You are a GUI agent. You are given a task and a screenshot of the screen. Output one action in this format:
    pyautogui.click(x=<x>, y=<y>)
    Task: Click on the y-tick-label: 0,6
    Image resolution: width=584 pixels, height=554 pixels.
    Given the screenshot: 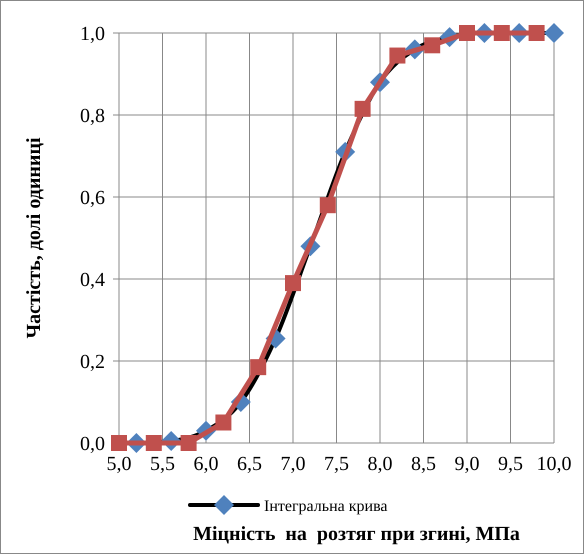 What is the action you would take?
    pyautogui.click(x=92, y=198)
    